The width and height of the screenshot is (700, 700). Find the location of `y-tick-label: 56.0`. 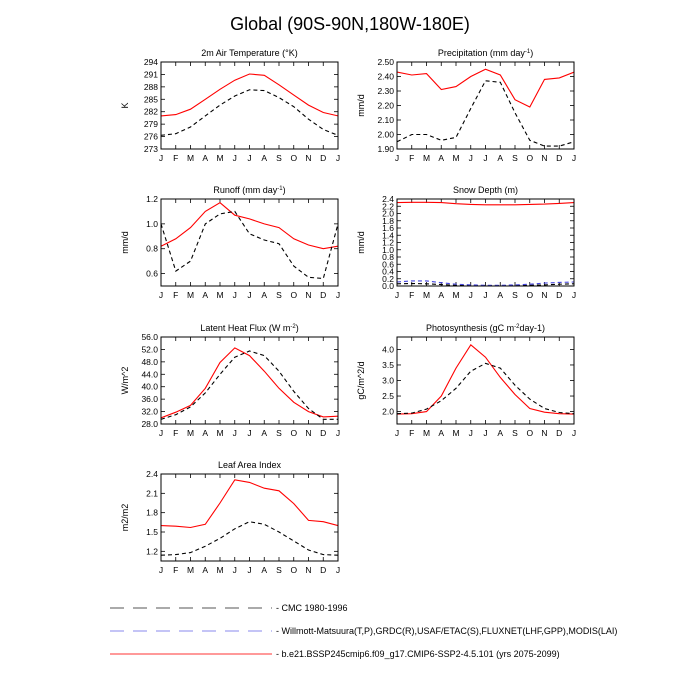

y-tick-label: 56.0 is located at coordinates (149, 337).